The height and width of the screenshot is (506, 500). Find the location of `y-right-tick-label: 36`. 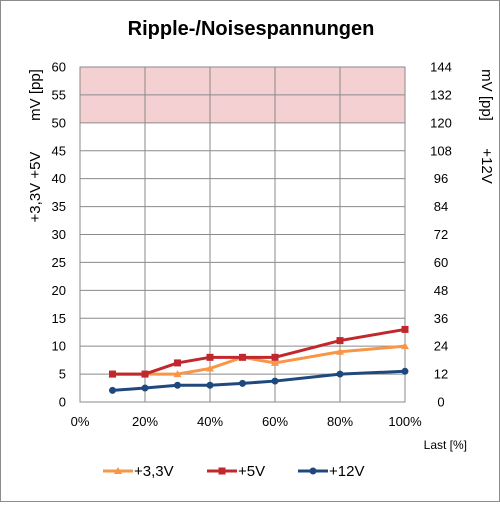

y-right-tick-label: 36 is located at coordinates (441, 318).